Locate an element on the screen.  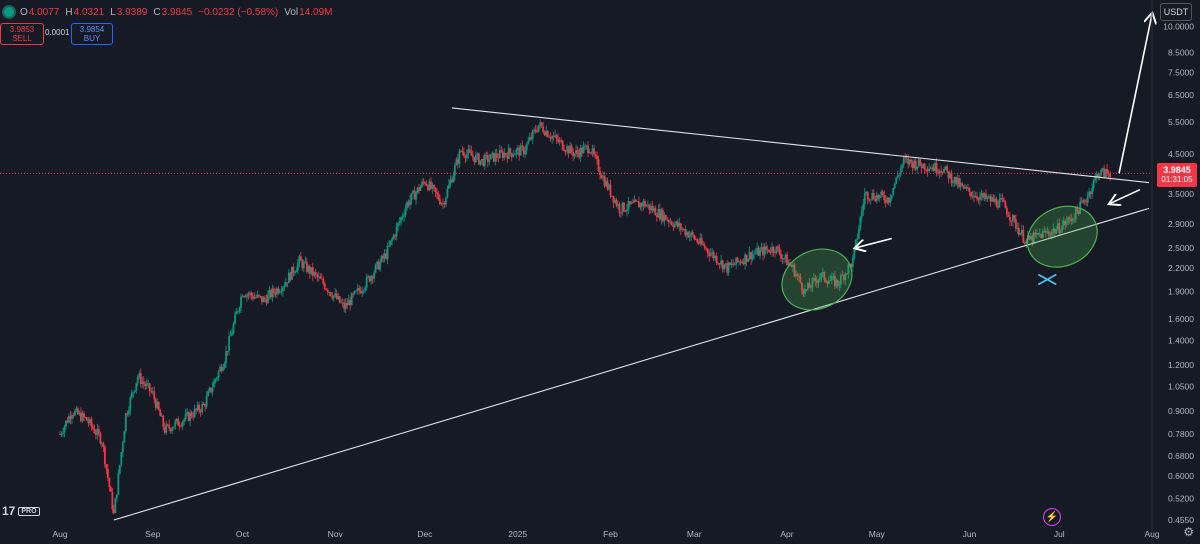
x-tick-label: Oct is located at coordinates (243, 534).